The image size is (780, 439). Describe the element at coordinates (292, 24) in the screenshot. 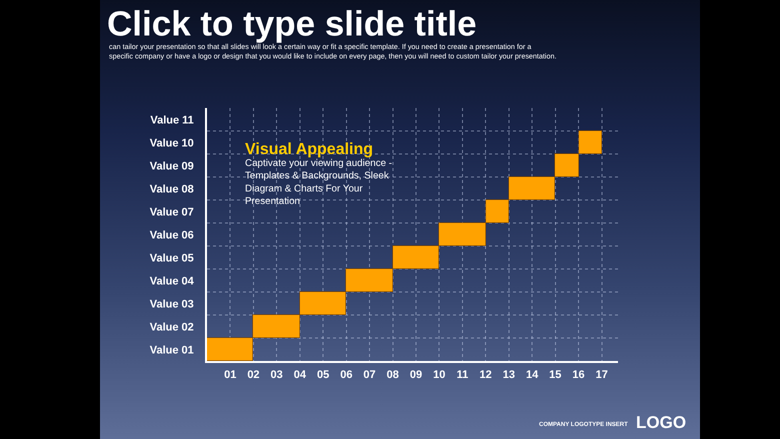

I see `chart-title: Click to type slide title` at that location.